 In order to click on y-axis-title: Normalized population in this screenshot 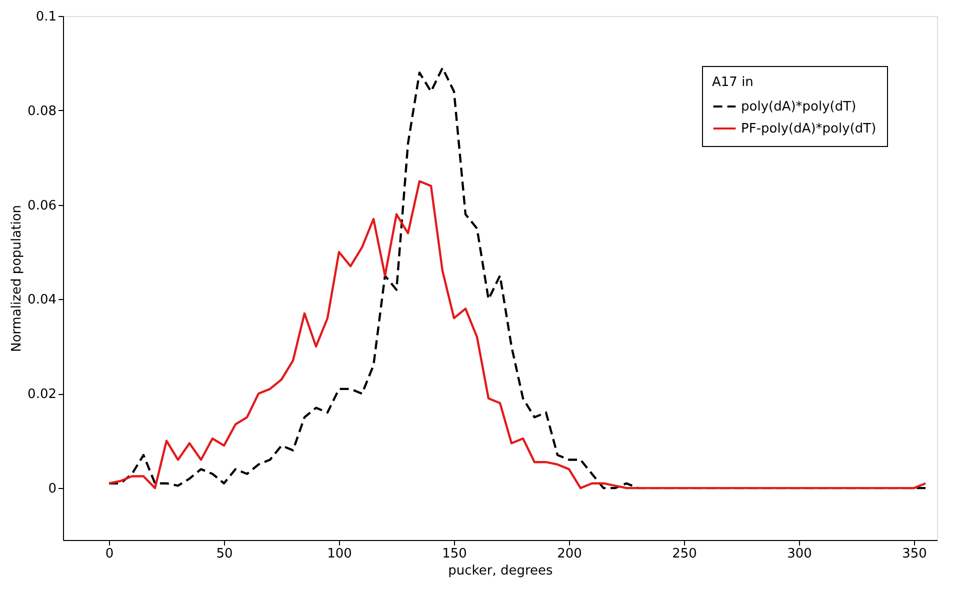, I will do `click(17, 278)`.